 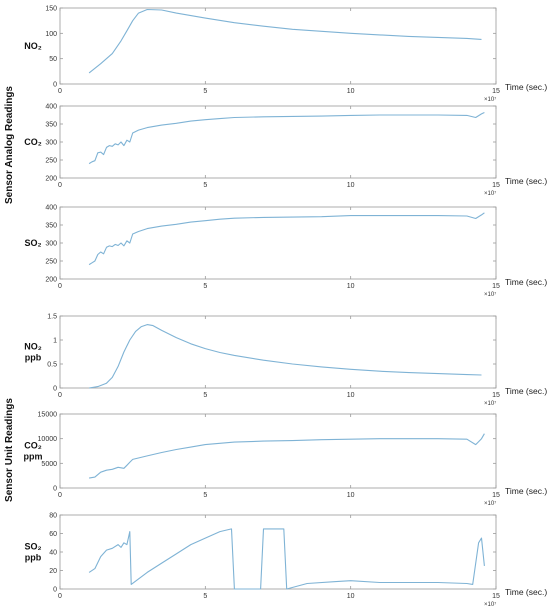 I want to click on chart-panel-1: 200 250 300 350 400 0 5 10 15×10⁷ Time (sec.) CO₂, so click(x=285, y=151).